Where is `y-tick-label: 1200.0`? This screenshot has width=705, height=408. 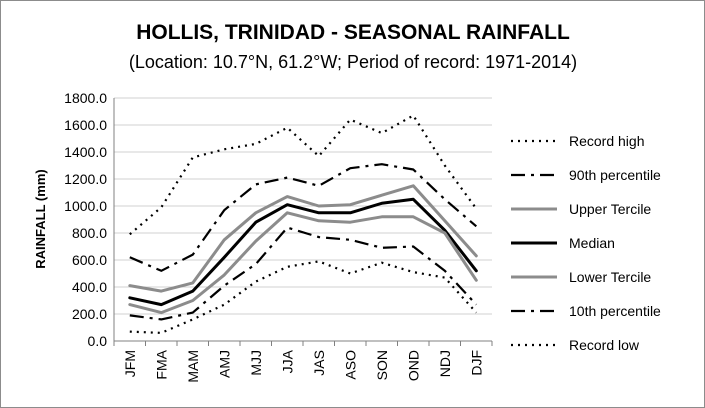 y-tick-label: 1200.0 is located at coordinates (85, 179).